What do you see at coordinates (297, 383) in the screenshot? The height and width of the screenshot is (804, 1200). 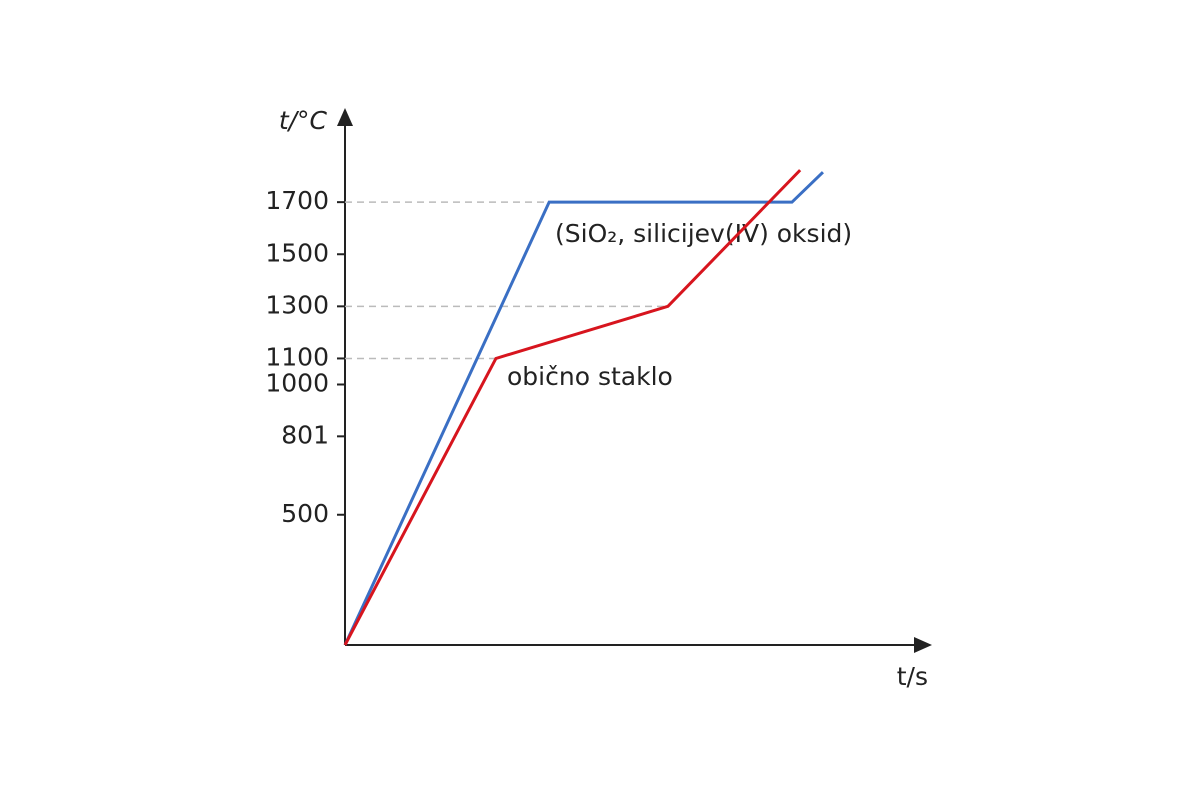 I see `y-tick-label: 1000` at bounding box center [297, 383].